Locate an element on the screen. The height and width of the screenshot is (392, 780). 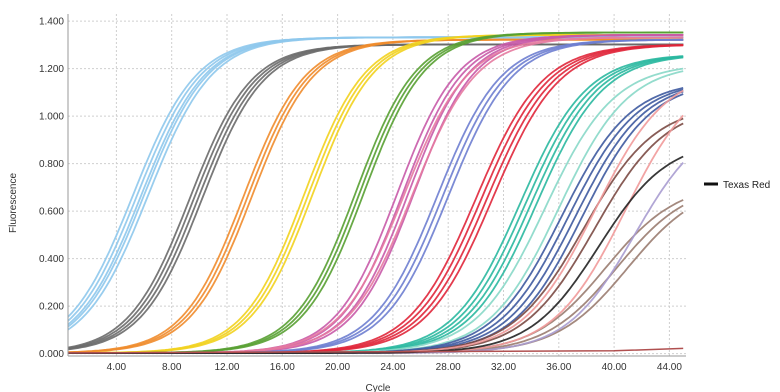
x-tick-label: 8.00 is located at coordinates (172, 367).